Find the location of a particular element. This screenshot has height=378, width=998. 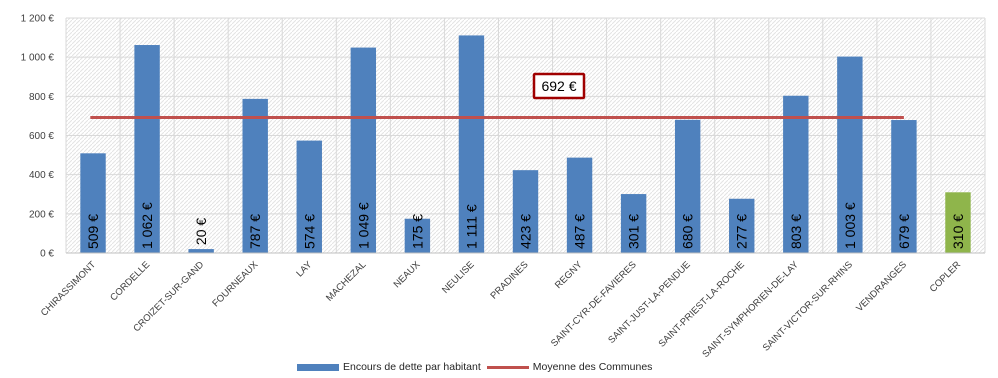

legend-label-bars: Encours de dette par habitant is located at coordinates (412, 367).